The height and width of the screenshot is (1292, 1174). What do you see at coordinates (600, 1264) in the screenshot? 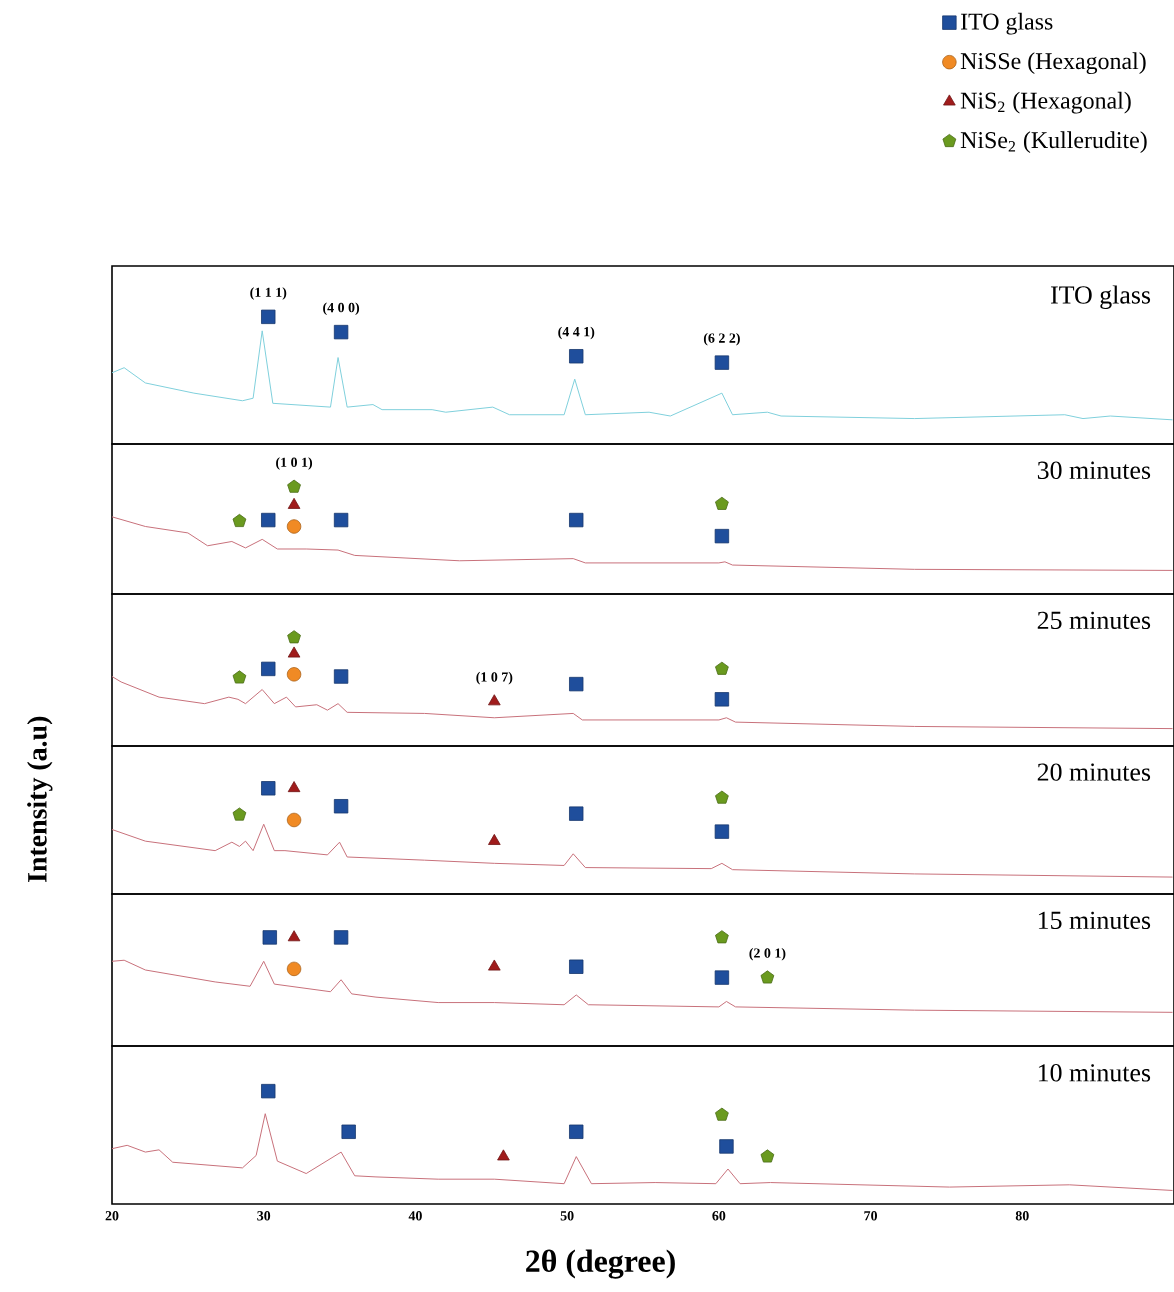
I see `x-axis-title: 2θ (degree)` at bounding box center [600, 1264].